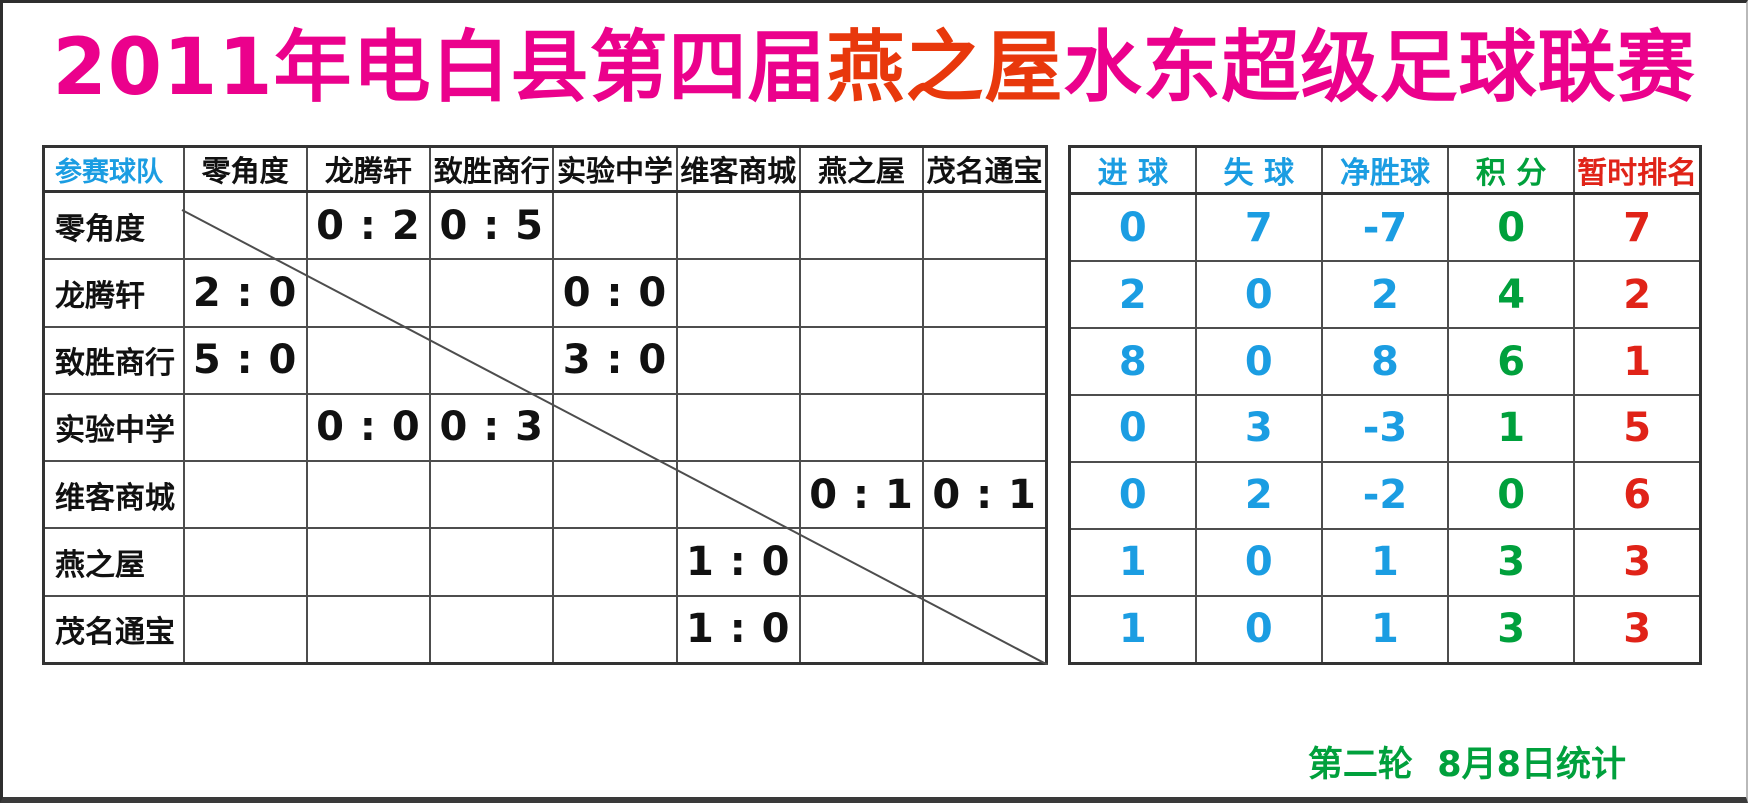  Describe the element at coordinates (1511, 562) in the screenshot. I see `stat-value: 3` at that location.